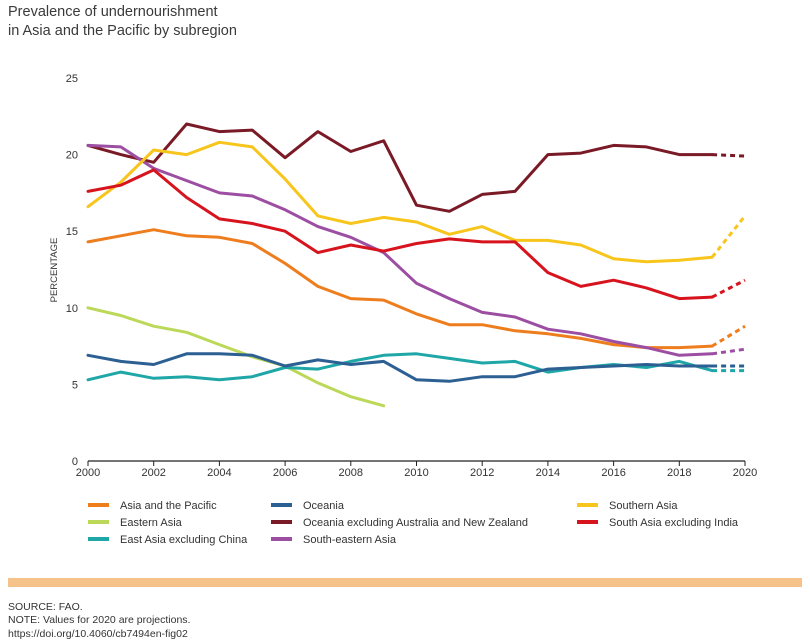  I want to click on y-tick-label: 25, so click(72, 79).